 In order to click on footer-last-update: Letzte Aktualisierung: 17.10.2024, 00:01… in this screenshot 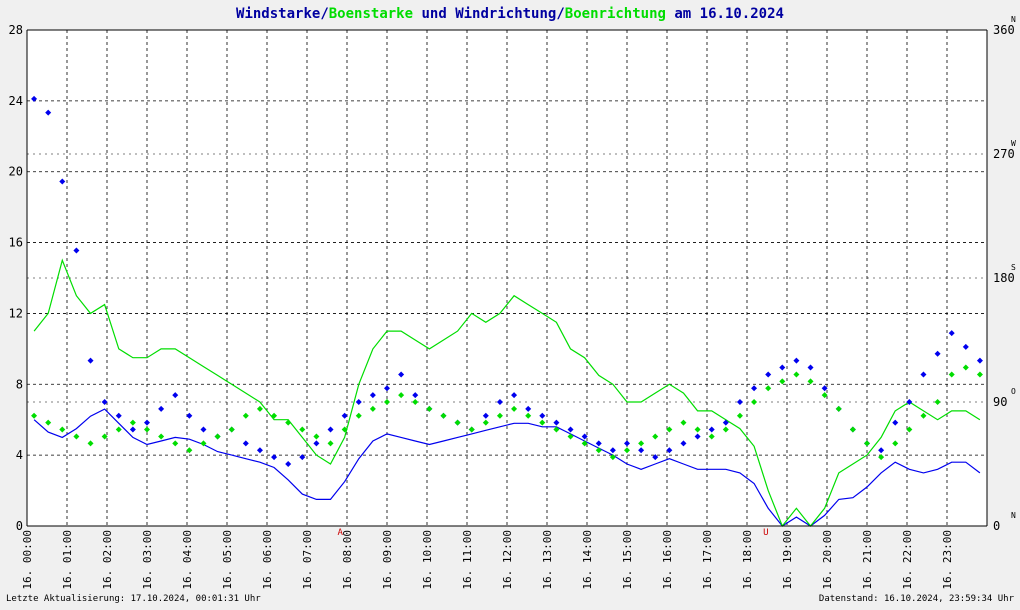, I will do `click(133, 599)`.